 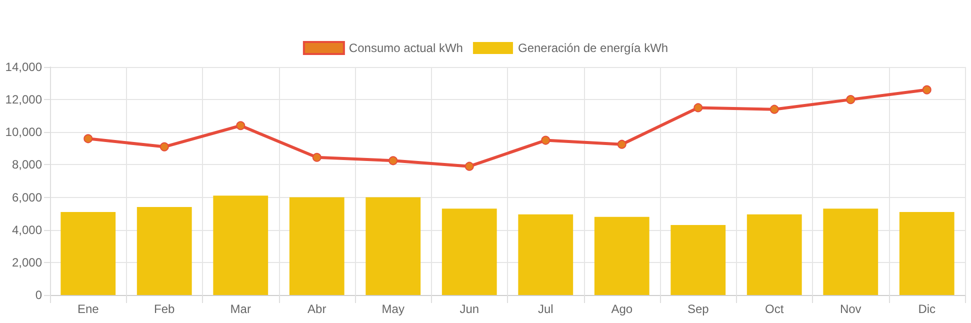 What do you see at coordinates (593, 48) in the screenshot?
I see `legend-label: Generación de energía kWh` at bounding box center [593, 48].